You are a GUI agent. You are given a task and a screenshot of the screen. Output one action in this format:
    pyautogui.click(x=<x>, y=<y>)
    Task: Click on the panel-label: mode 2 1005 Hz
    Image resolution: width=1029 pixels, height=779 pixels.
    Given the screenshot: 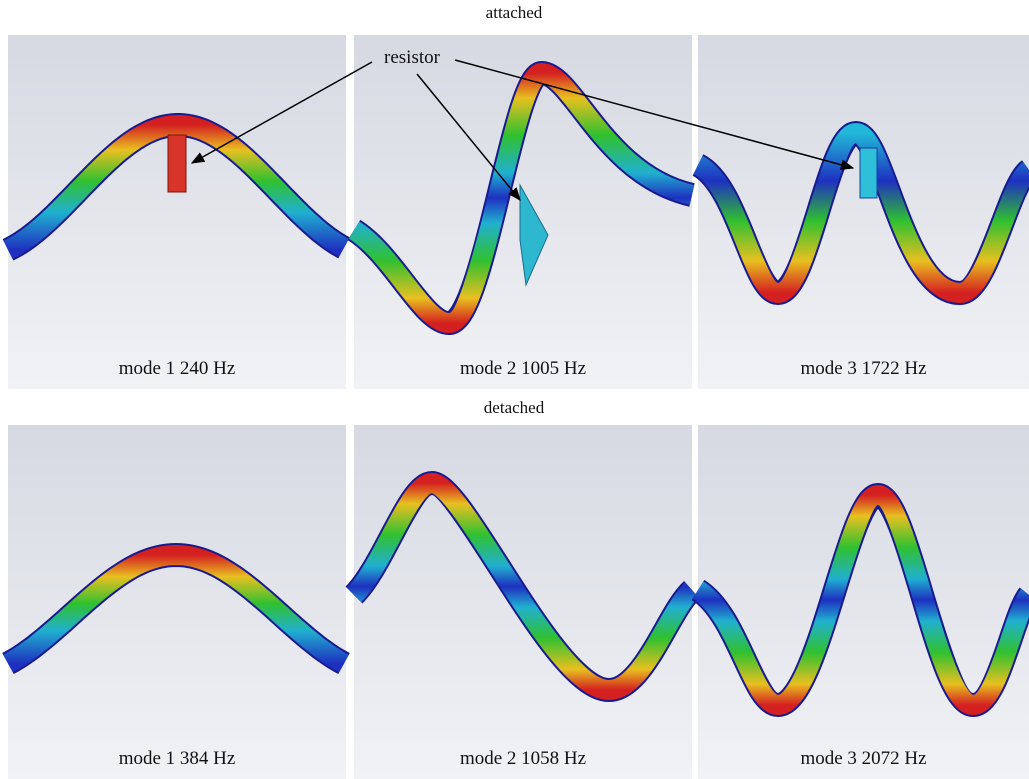 What is the action you would take?
    pyautogui.click(x=523, y=368)
    